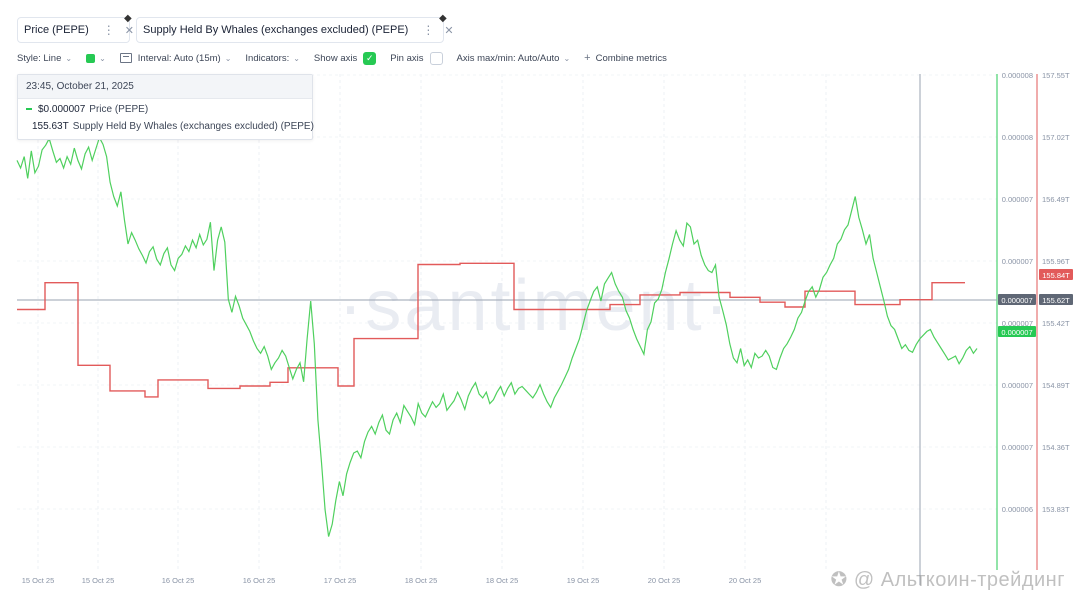  What do you see at coordinates (1056, 199) in the screenshot?
I see `supply-axis-tick: 156.49T` at bounding box center [1056, 199].